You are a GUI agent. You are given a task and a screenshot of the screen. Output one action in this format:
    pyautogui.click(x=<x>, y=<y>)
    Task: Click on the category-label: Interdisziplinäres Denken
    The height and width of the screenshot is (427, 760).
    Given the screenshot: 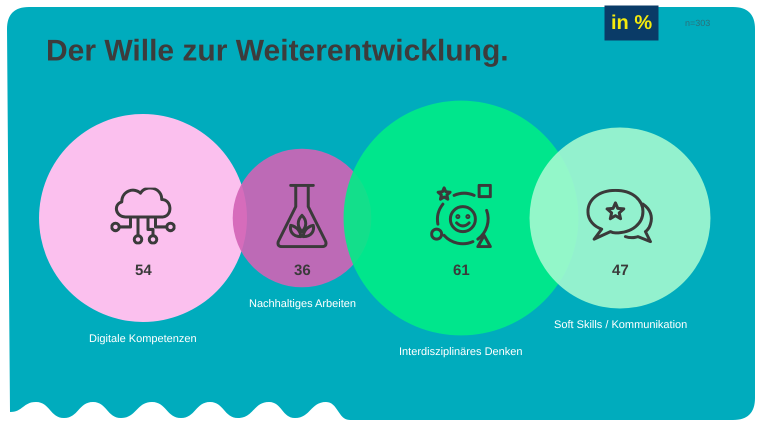 What is the action you would take?
    pyautogui.click(x=461, y=352)
    